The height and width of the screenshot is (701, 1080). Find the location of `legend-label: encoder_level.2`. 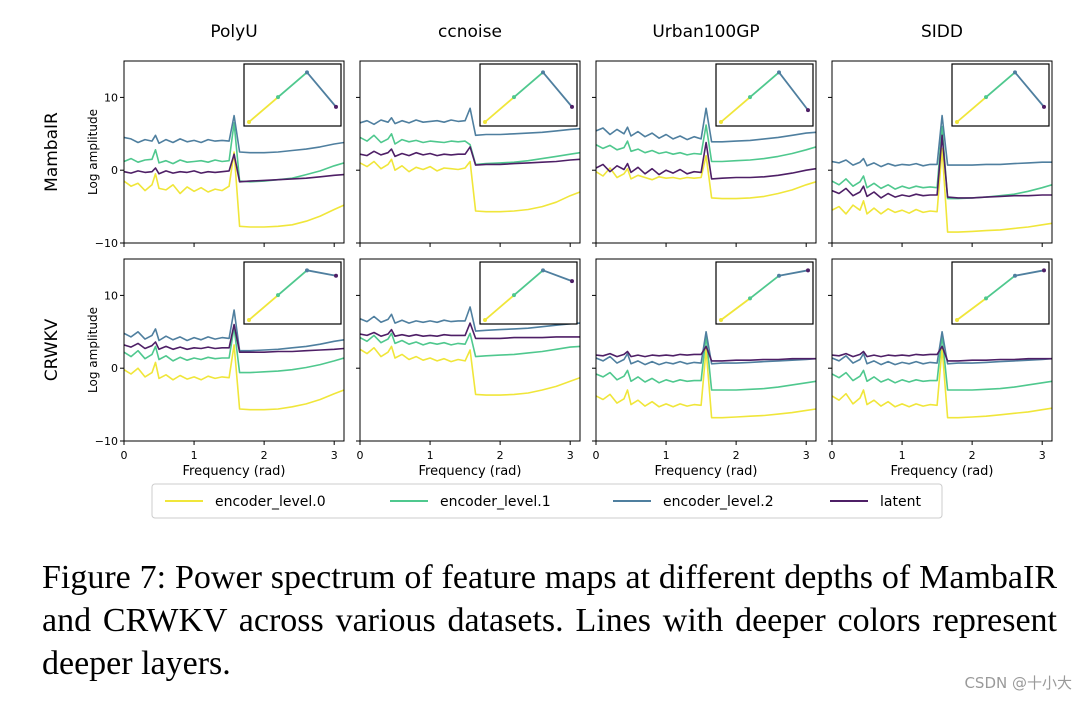

legend-label: encoder_level.2 is located at coordinates (718, 502).